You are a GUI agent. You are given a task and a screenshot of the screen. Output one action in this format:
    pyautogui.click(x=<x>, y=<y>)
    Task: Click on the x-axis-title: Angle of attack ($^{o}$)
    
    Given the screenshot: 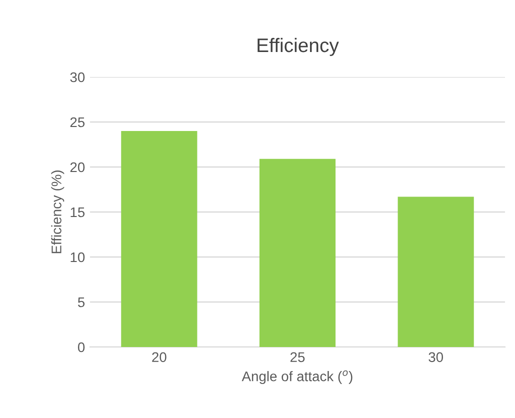 What is the action you would take?
    pyautogui.click(x=297, y=377)
    